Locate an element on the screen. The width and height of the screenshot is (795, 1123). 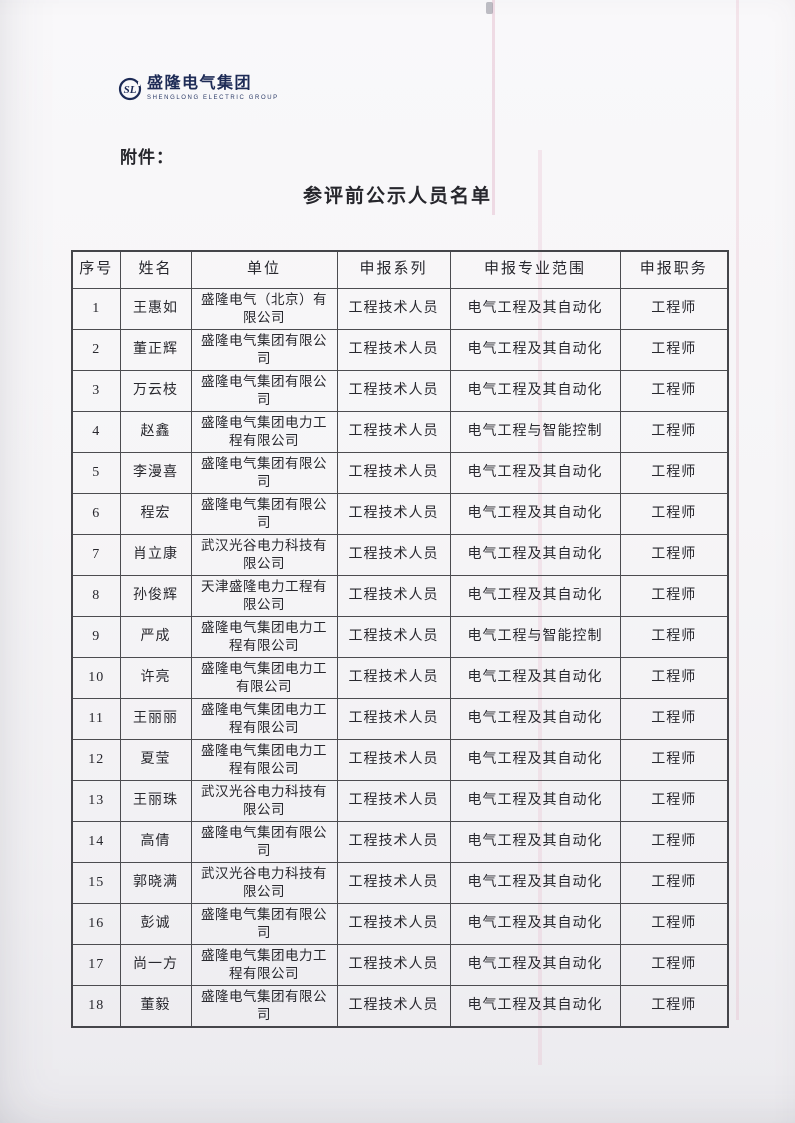
cell-serial: 1 is located at coordinates (96, 309).